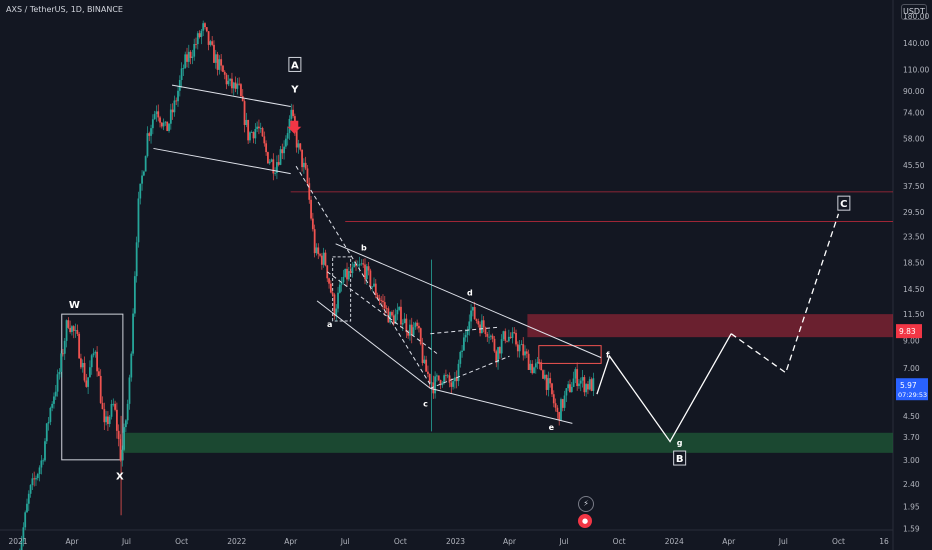  What do you see at coordinates (916, 69) in the screenshot?
I see `y-tick-label: 110.00` at bounding box center [916, 69].